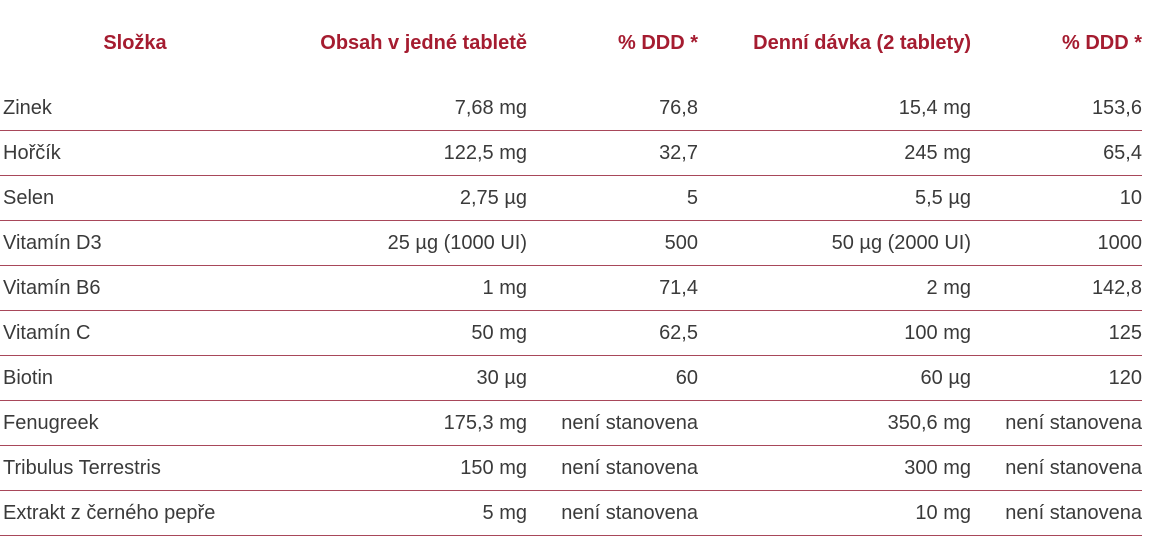 The image size is (1149, 536). What do you see at coordinates (834, 423) in the screenshot?
I see `table-cell: 350,6 mg` at bounding box center [834, 423].